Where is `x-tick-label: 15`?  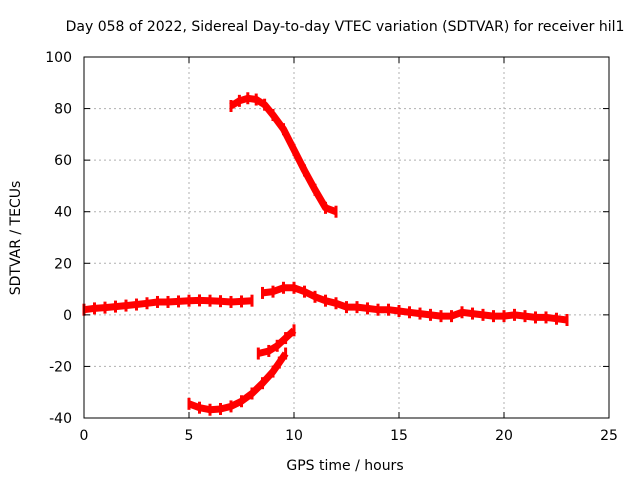
x-tick-label: 15 is located at coordinates (399, 436).